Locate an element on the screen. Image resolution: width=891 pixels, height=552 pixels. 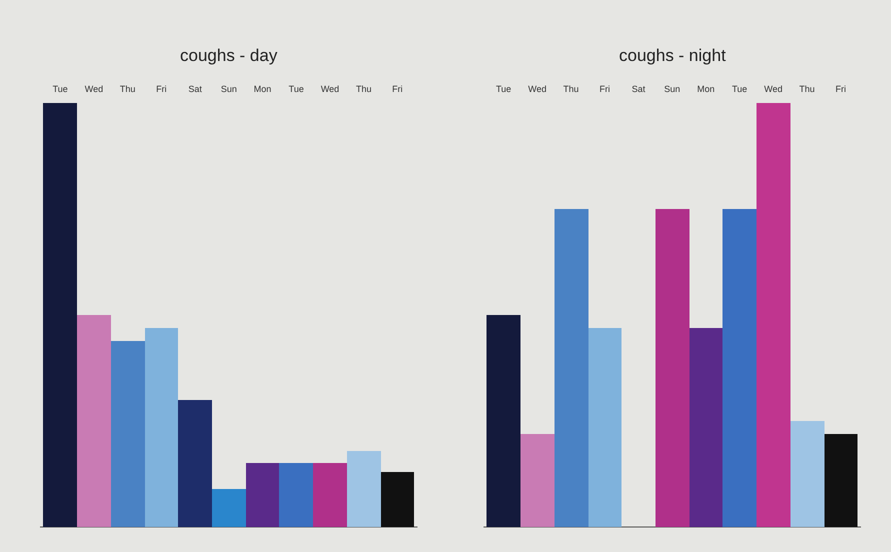
chart-title: coughs - night is located at coordinates (672, 55).